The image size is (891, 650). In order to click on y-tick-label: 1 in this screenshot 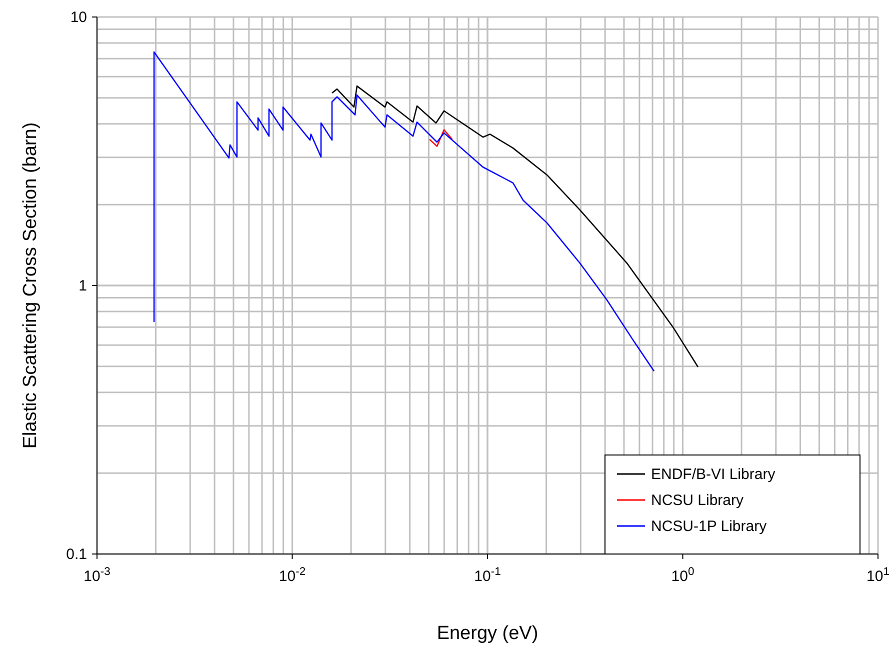, I will do `click(82, 286)`.